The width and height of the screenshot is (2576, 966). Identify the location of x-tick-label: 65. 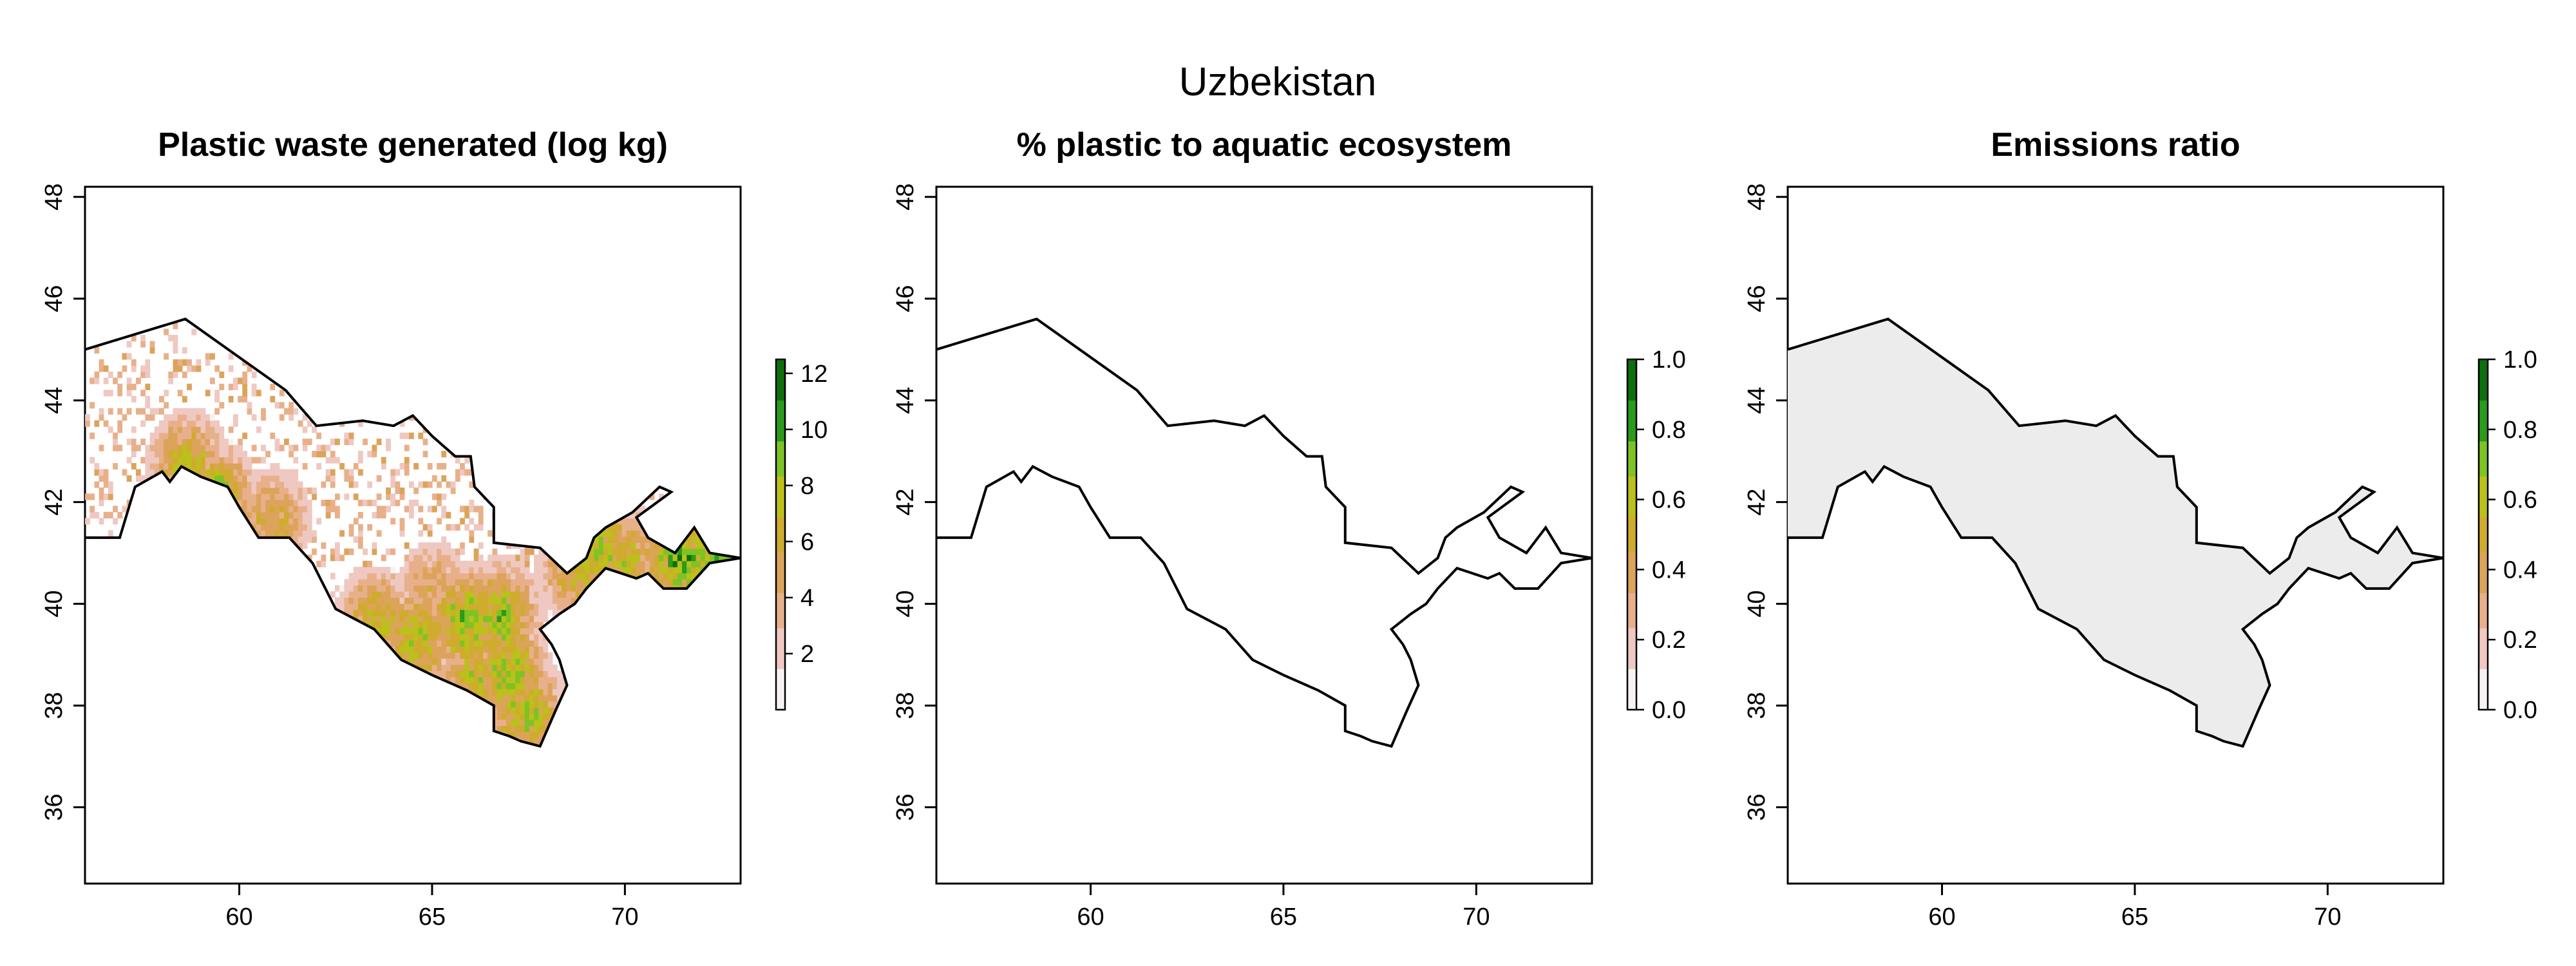
(1284, 917).